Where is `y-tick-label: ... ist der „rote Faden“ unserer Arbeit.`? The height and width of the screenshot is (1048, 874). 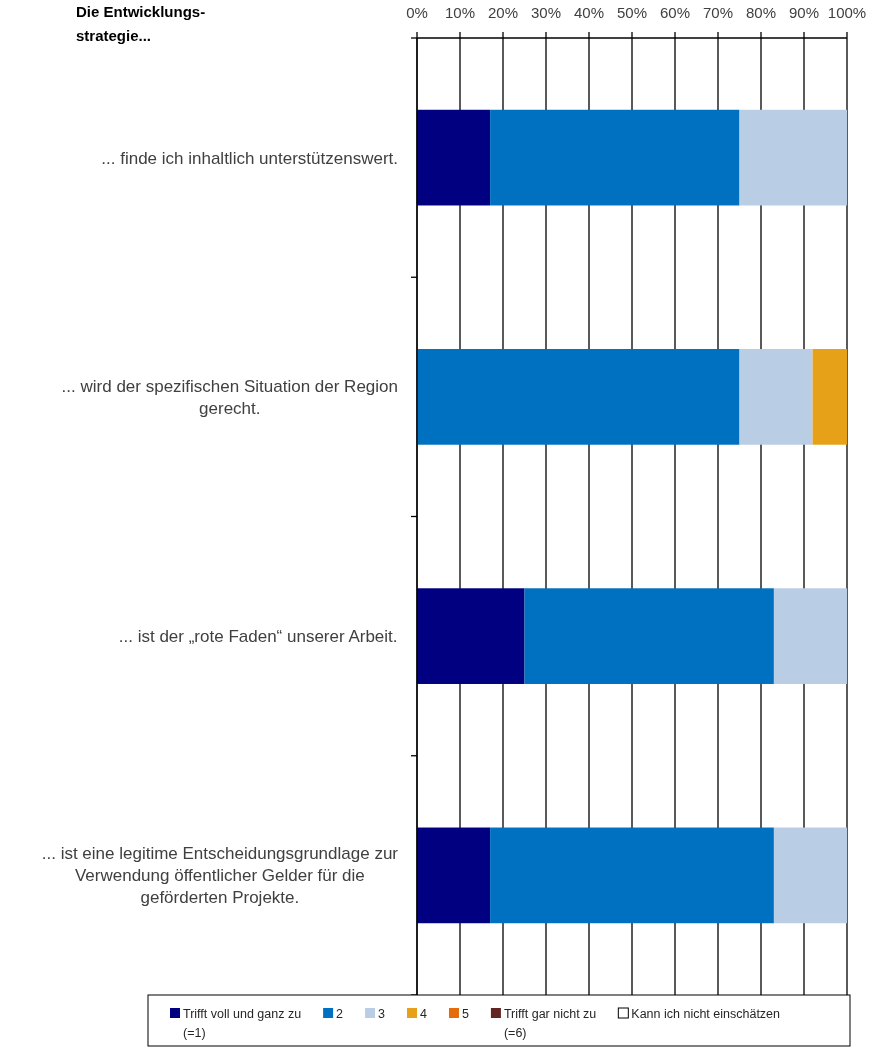
y-tick-label: ... ist der „rote Faden“ unserer Arbeit. is located at coordinates (258, 637).